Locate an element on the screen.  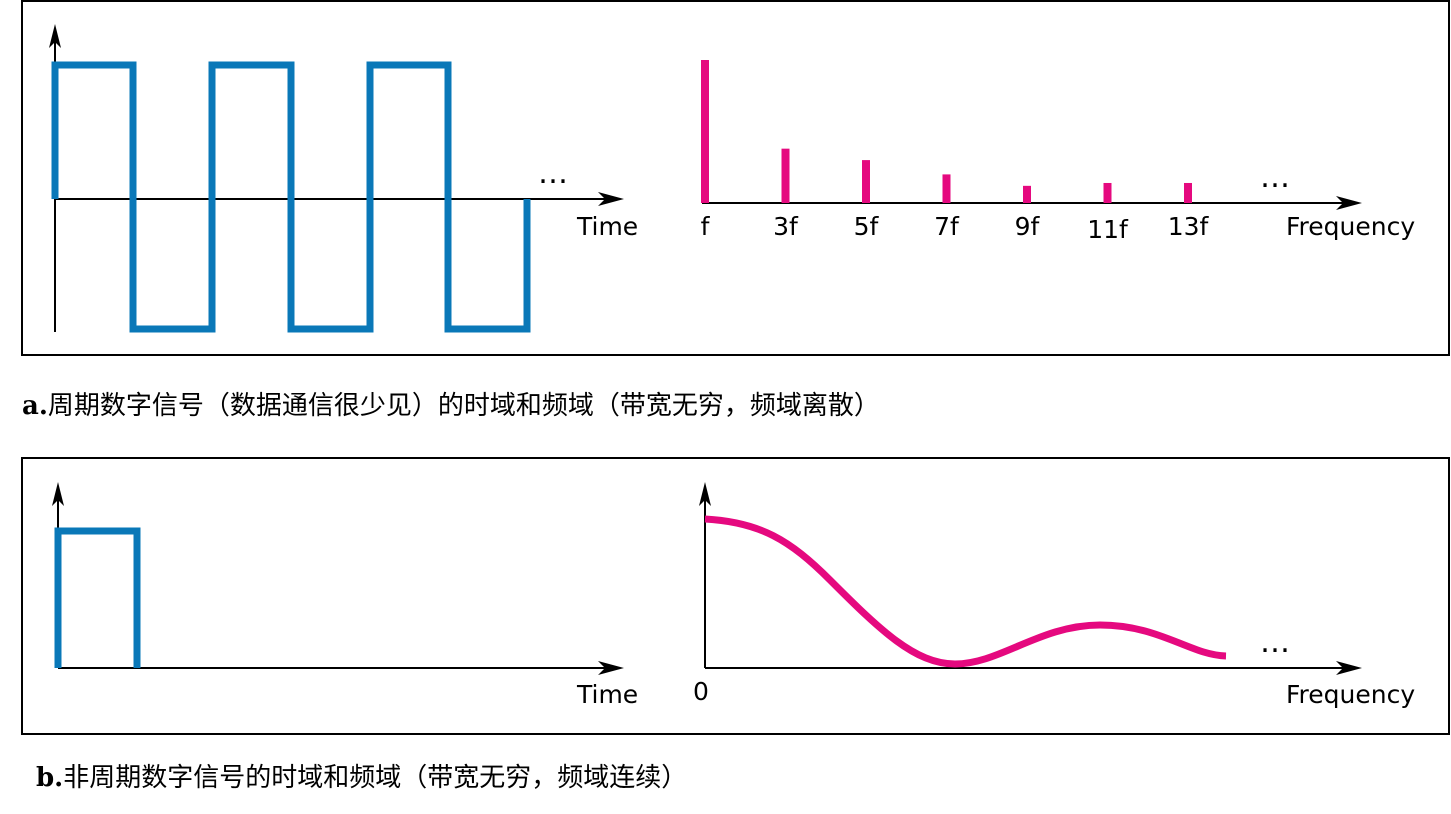
harmonic-bar-3f is located at coordinates (785, 175).